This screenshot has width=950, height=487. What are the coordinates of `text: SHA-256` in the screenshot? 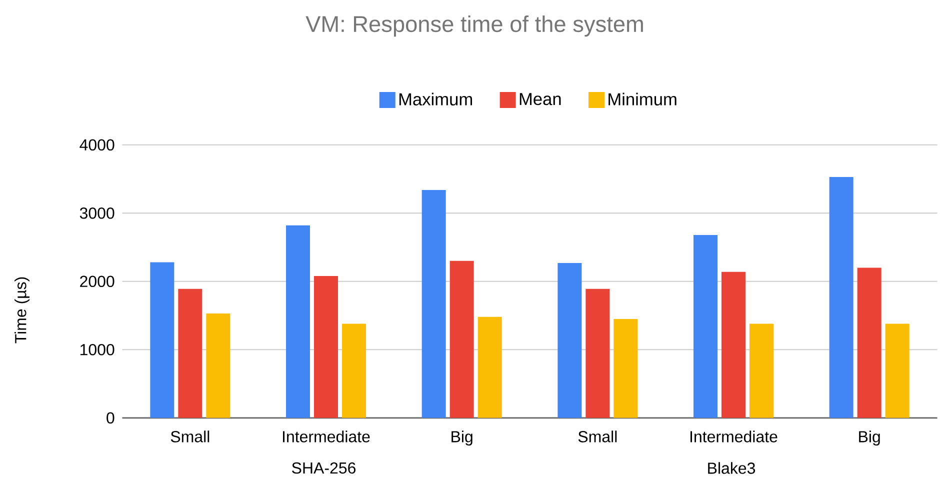 It's located at (324, 468).